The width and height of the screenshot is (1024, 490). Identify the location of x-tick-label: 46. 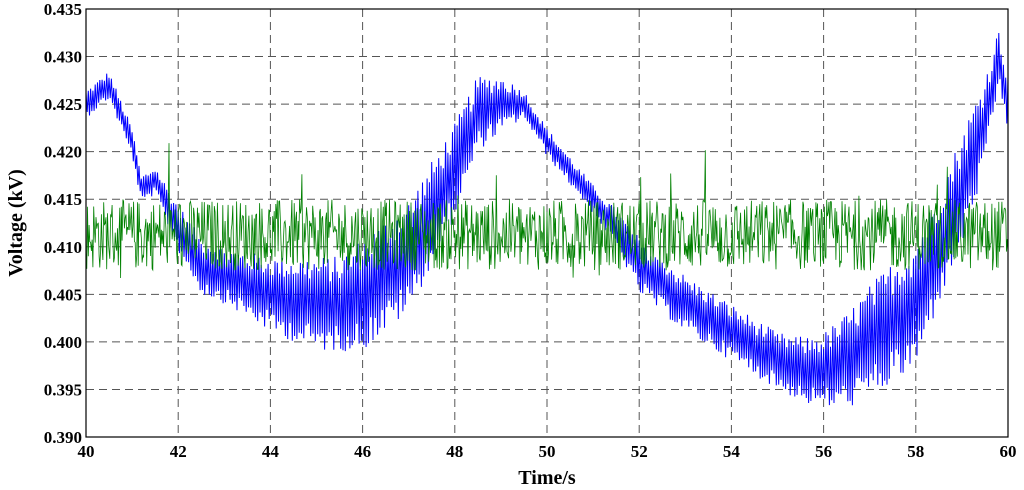
(362, 451).